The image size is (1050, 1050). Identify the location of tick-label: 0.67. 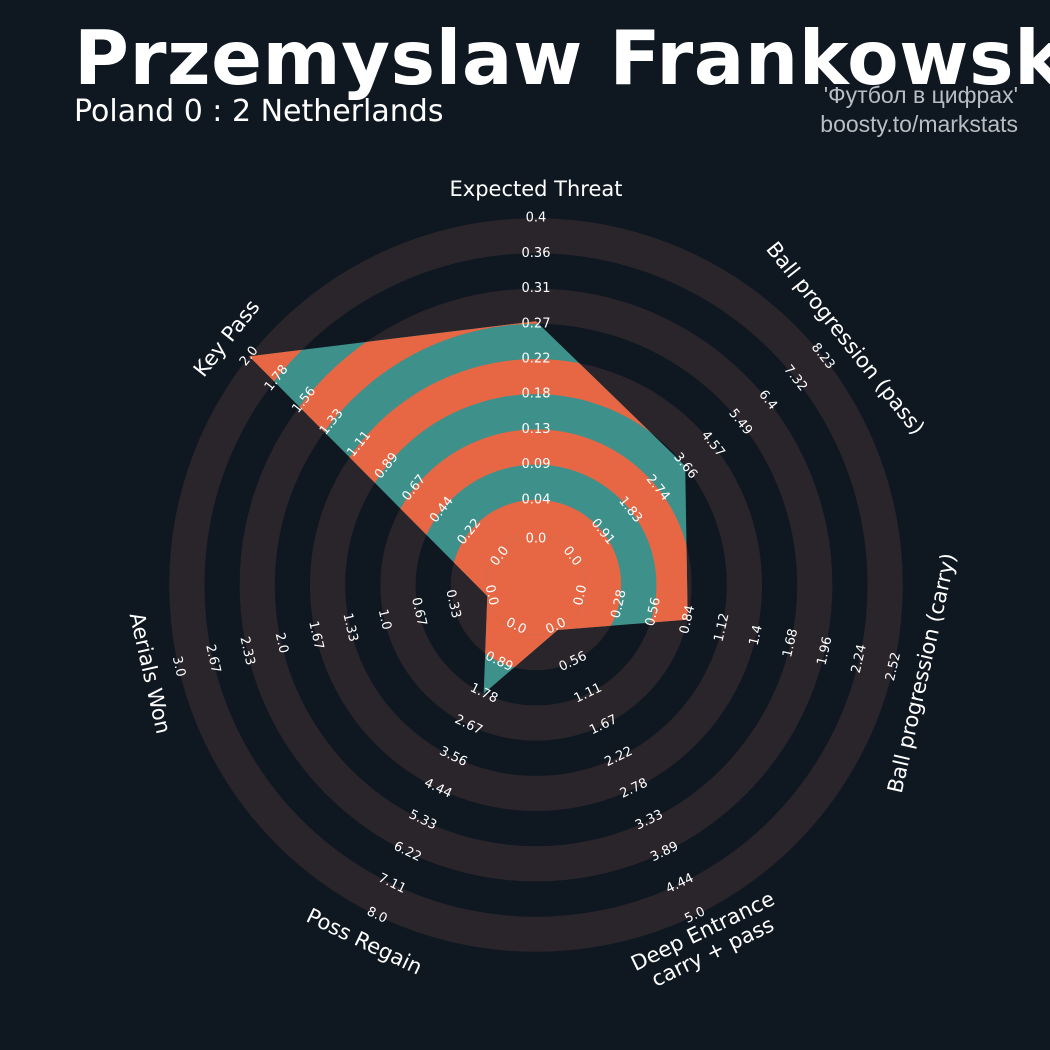
(418, 612).